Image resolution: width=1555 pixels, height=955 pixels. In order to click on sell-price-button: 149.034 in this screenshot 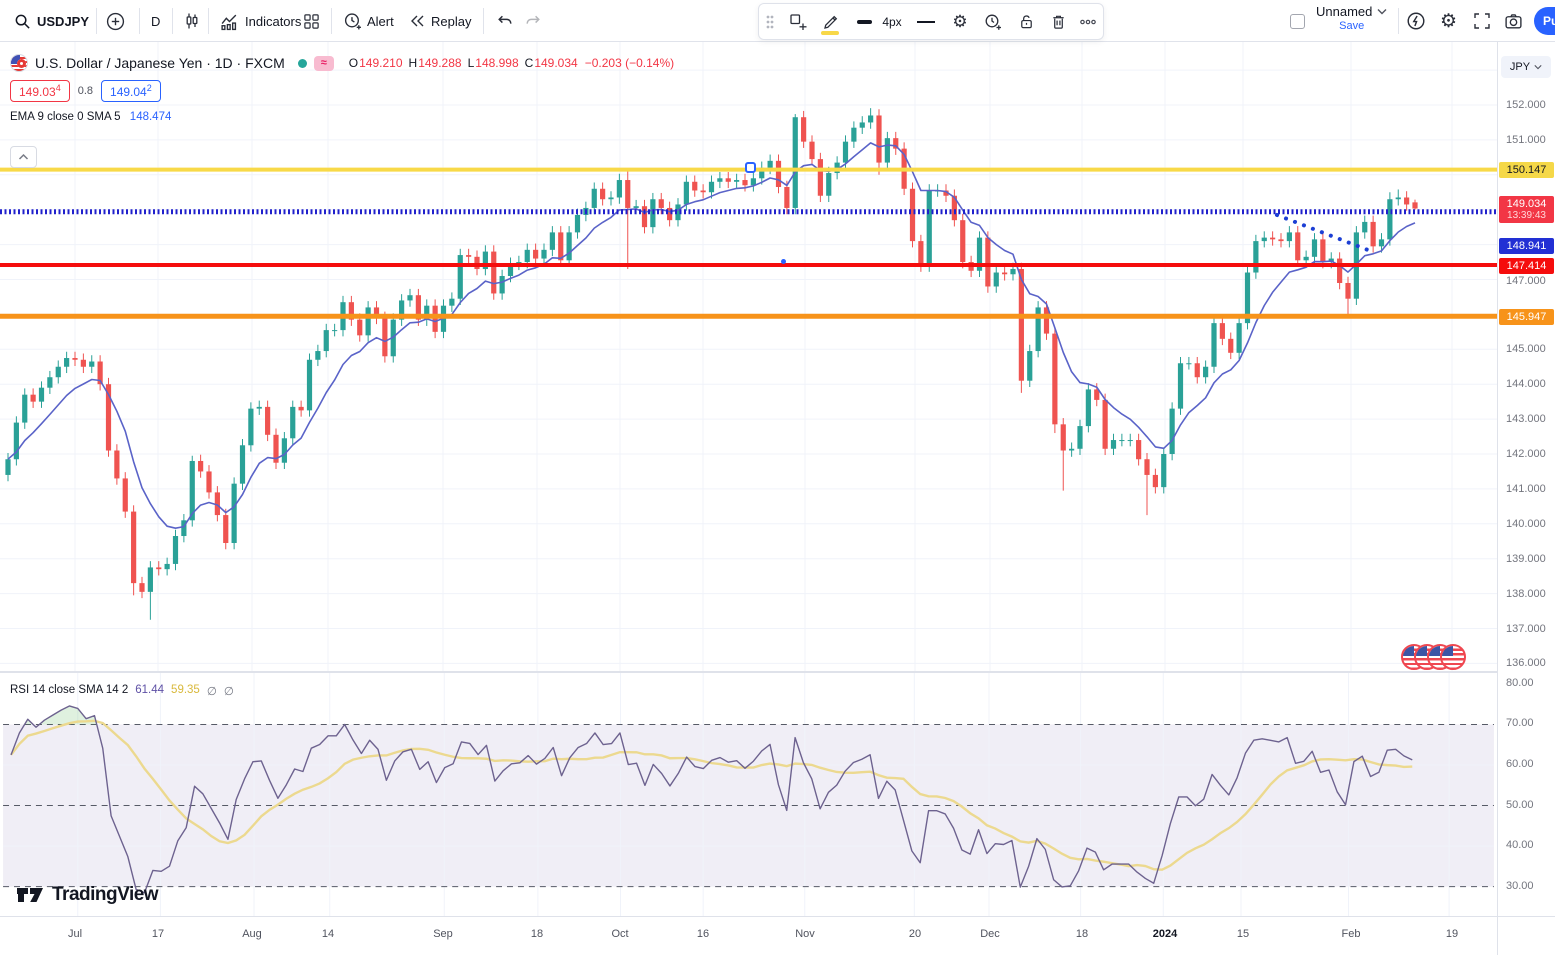, I will do `click(40, 91)`.